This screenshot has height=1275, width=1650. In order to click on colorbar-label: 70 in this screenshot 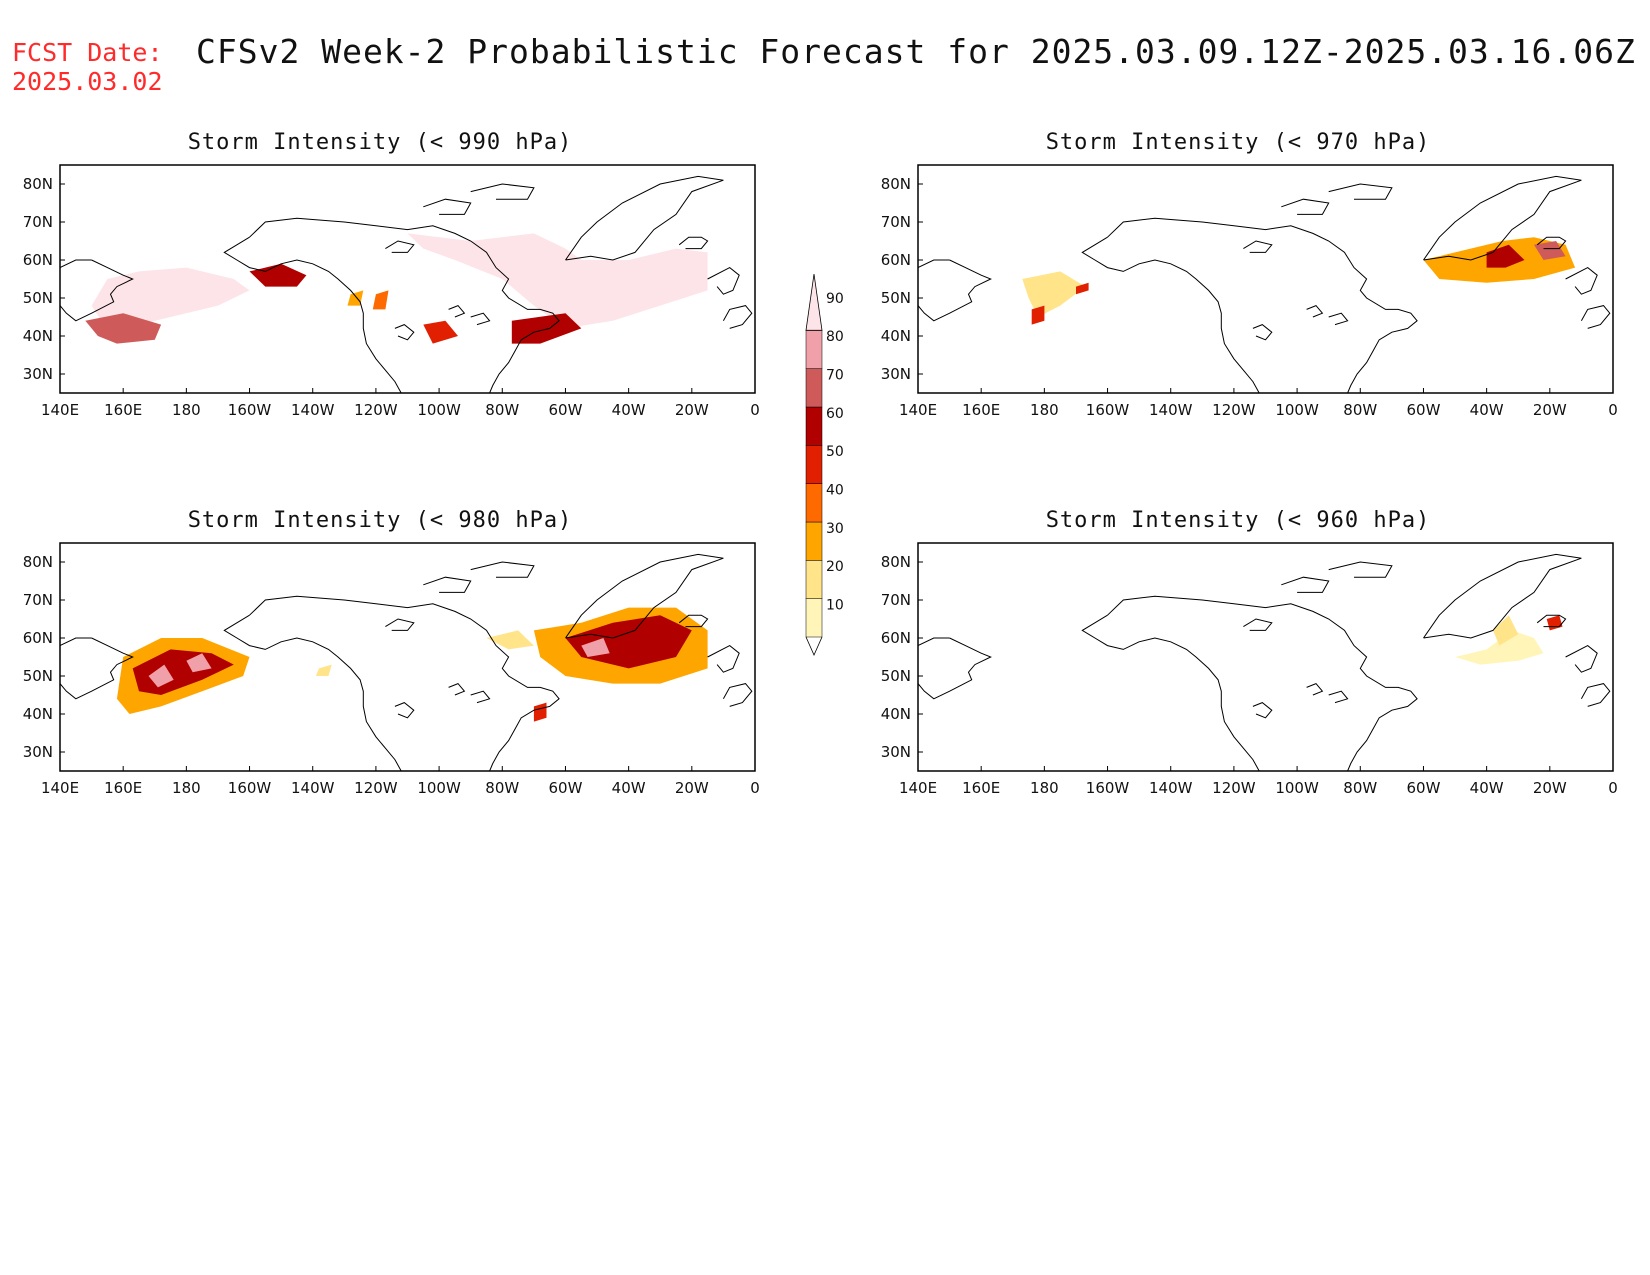, I will do `click(835, 375)`.